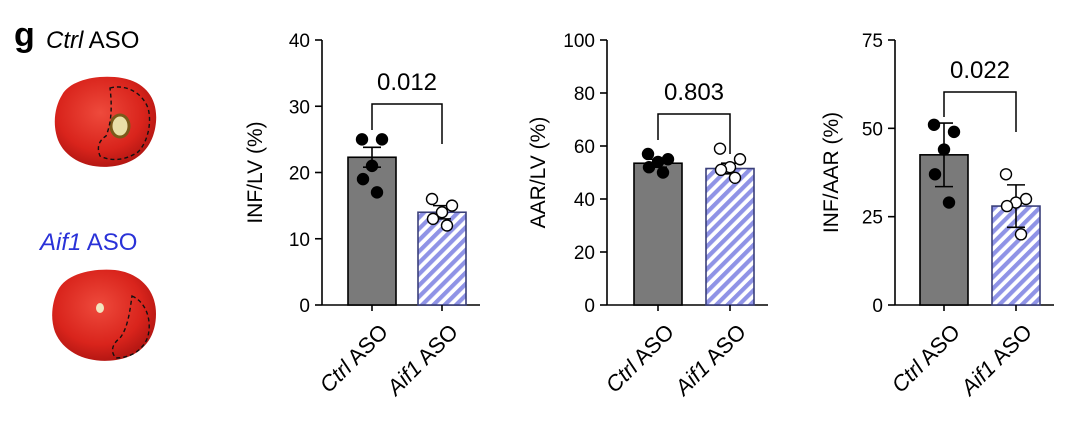  I want to click on y-tick-label: 60, so click(584, 147).